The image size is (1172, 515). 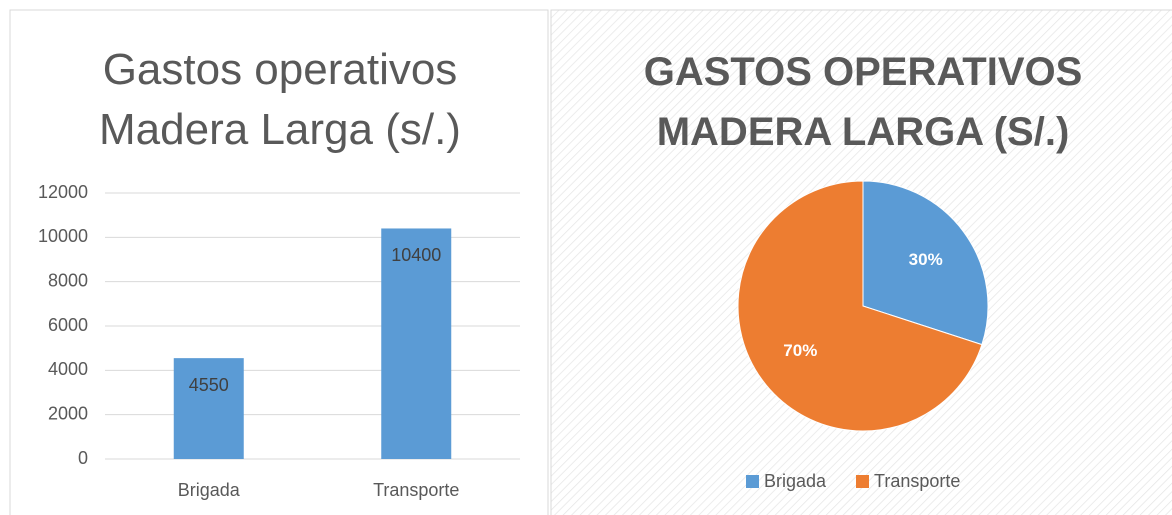 What do you see at coordinates (68, 325) in the screenshot?
I see `y-tick-label: 6000` at bounding box center [68, 325].